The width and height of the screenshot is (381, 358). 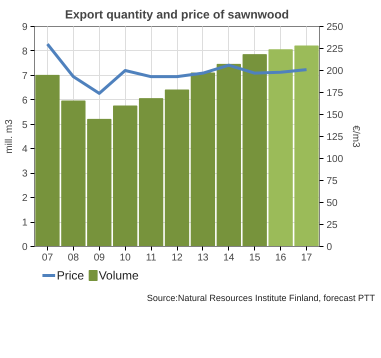 What do you see at coordinates (74, 258) in the screenshot?
I see `x-tick-label: 08` at bounding box center [74, 258].